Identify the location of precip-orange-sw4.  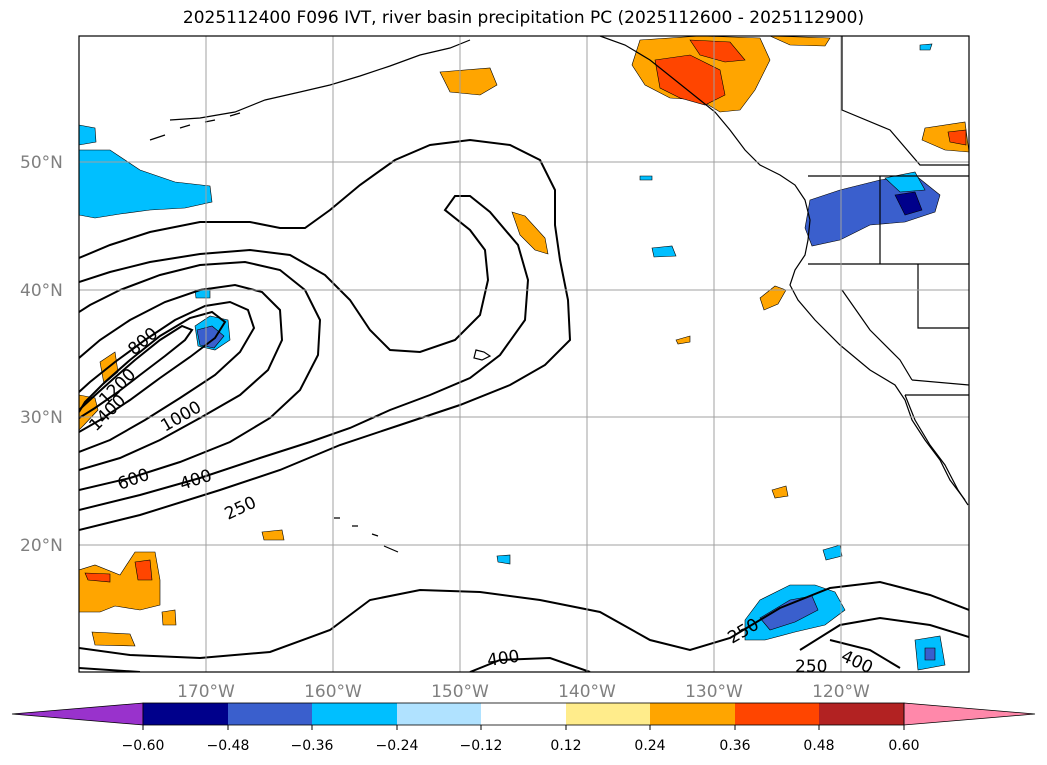
(169, 617).